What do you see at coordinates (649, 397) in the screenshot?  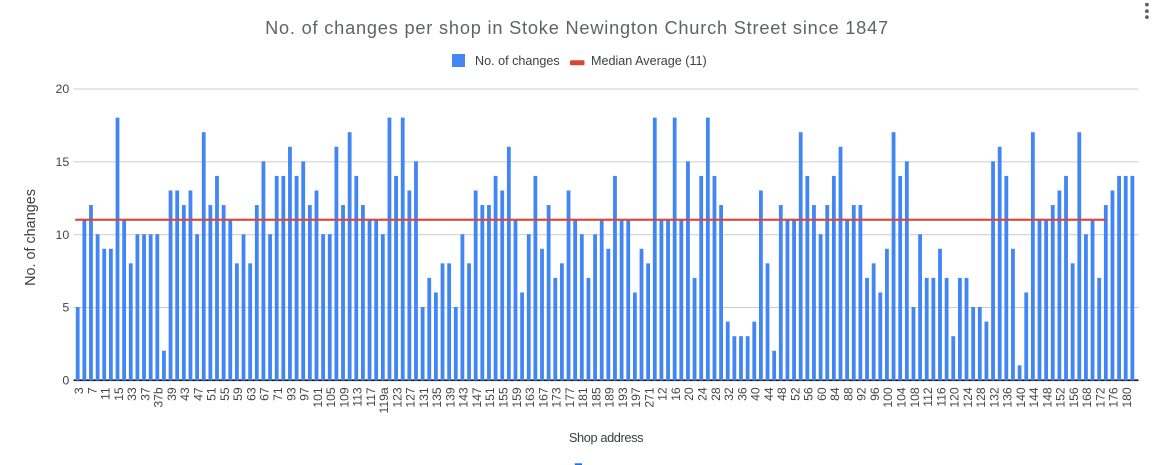 I see `svg-text: 271` at bounding box center [649, 397].